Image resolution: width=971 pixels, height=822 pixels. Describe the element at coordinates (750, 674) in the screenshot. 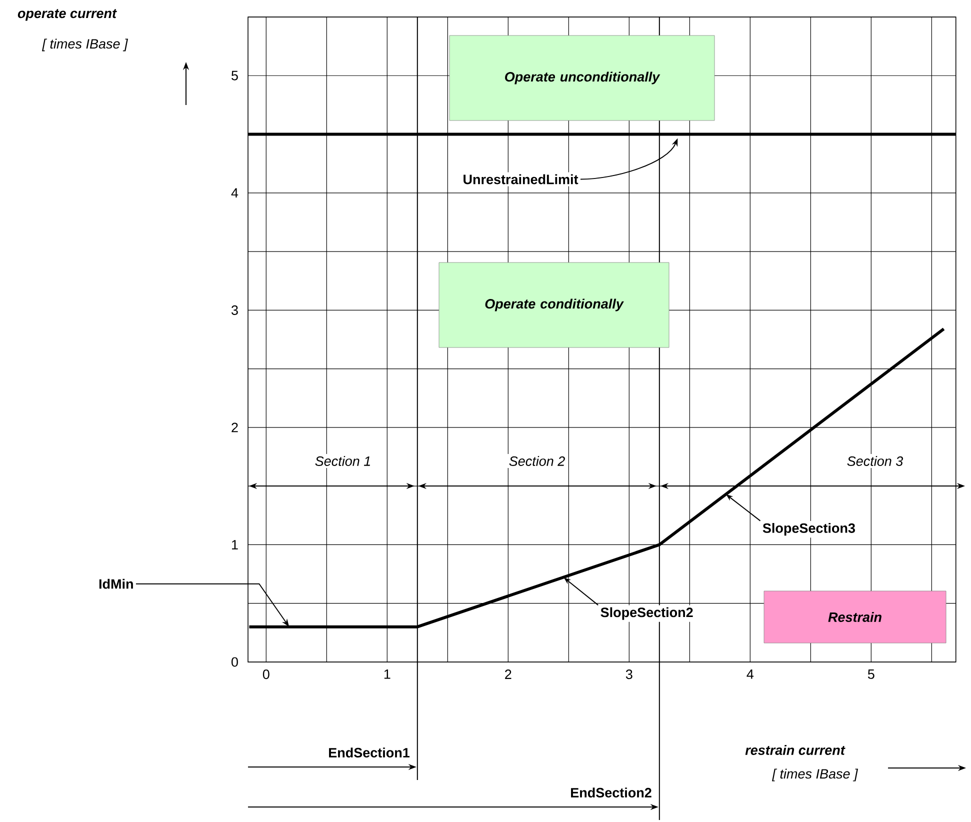

I see `x-tick-label: 4` at that location.